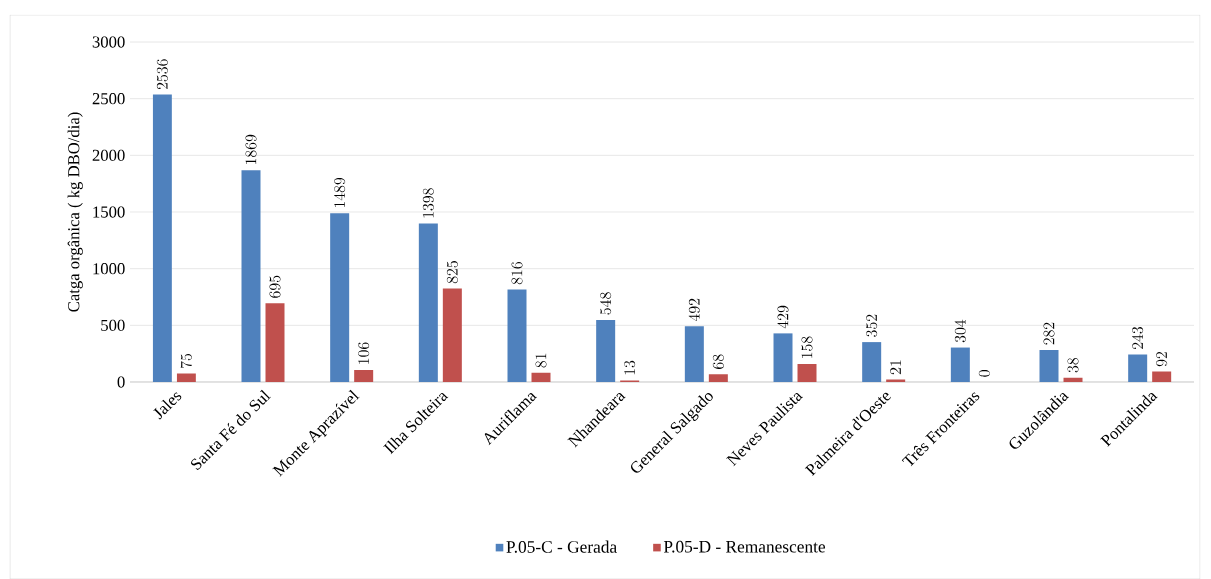  What do you see at coordinates (960, 331) in the screenshot?
I see `data-label: 304` at bounding box center [960, 331].